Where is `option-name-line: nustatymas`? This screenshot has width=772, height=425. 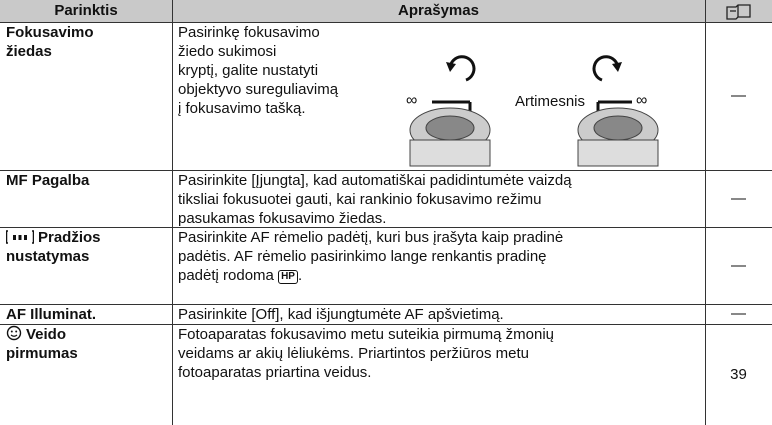
option-name-line: nustatymas is located at coordinates (48, 256).